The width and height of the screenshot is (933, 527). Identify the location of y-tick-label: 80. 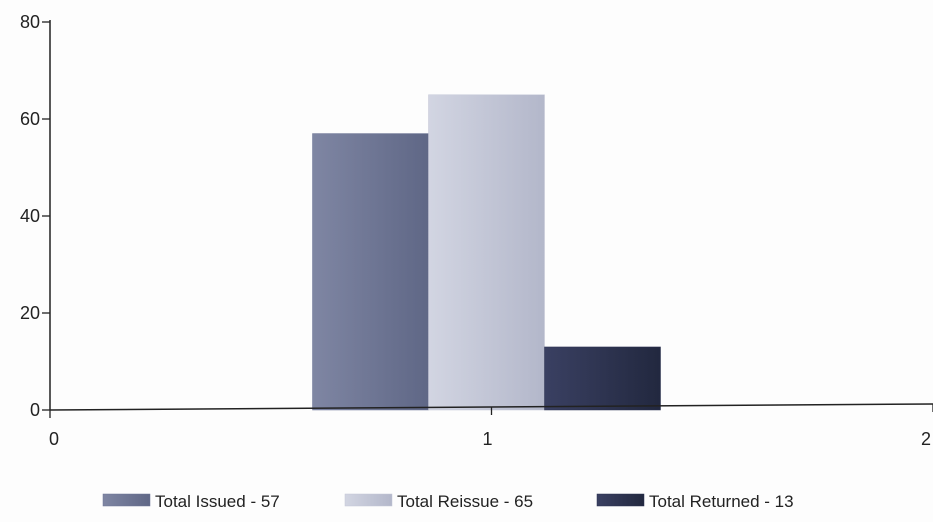
(30, 22).